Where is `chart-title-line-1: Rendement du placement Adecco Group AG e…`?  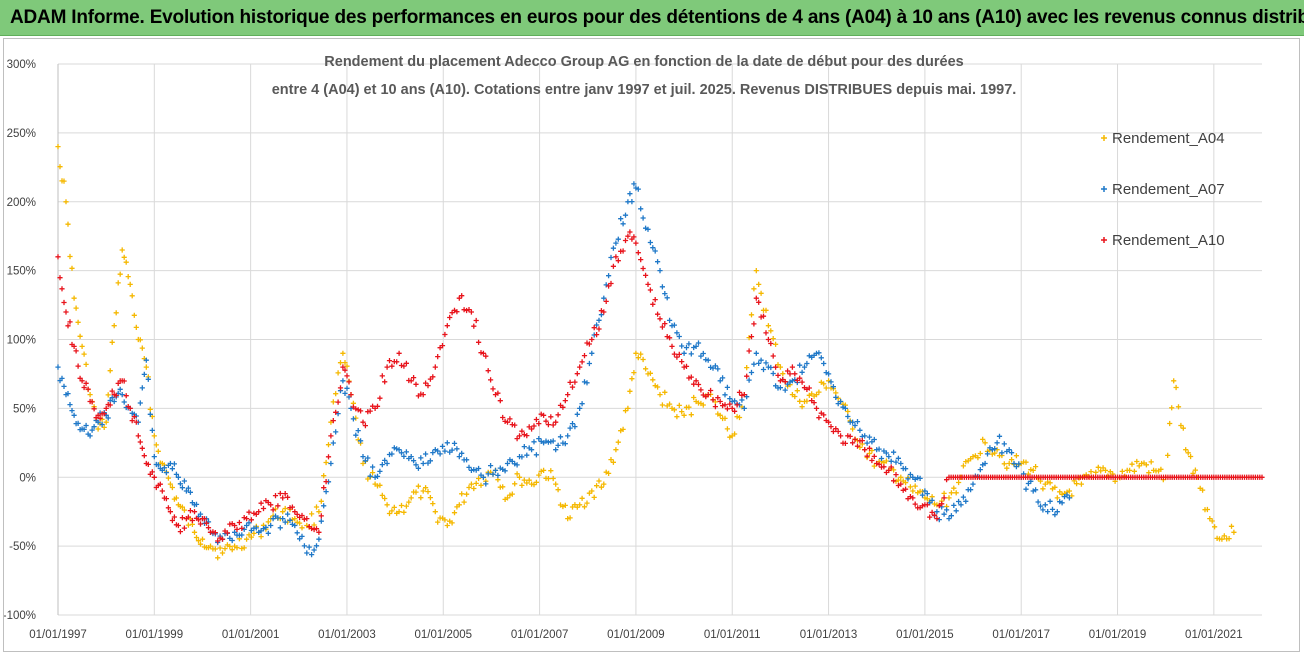 chart-title-line-1: Rendement du placement Adecco Group AG e… is located at coordinates (643, 62).